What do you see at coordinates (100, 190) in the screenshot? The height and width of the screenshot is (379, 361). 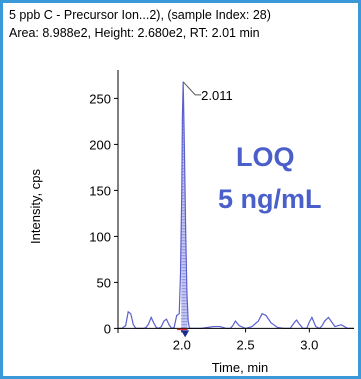 I see `y-tick-label: 150` at bounding box center [100, 190].